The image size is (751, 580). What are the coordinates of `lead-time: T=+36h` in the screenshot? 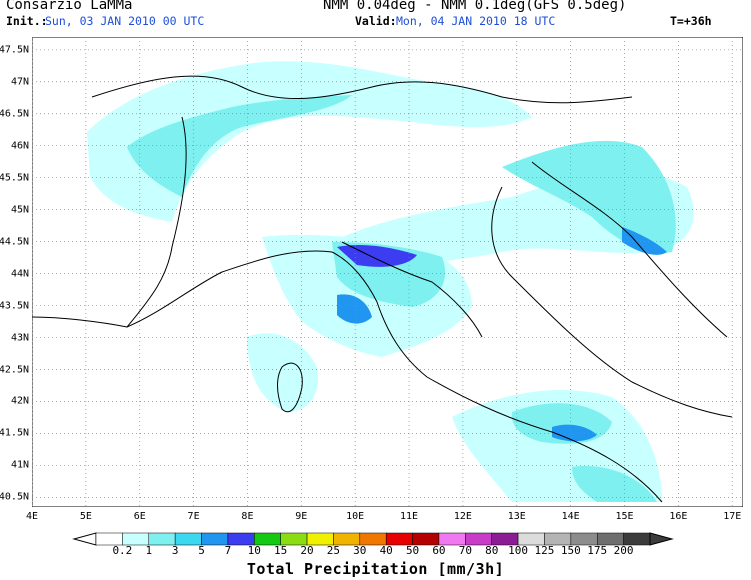 It's located at (691, 21).